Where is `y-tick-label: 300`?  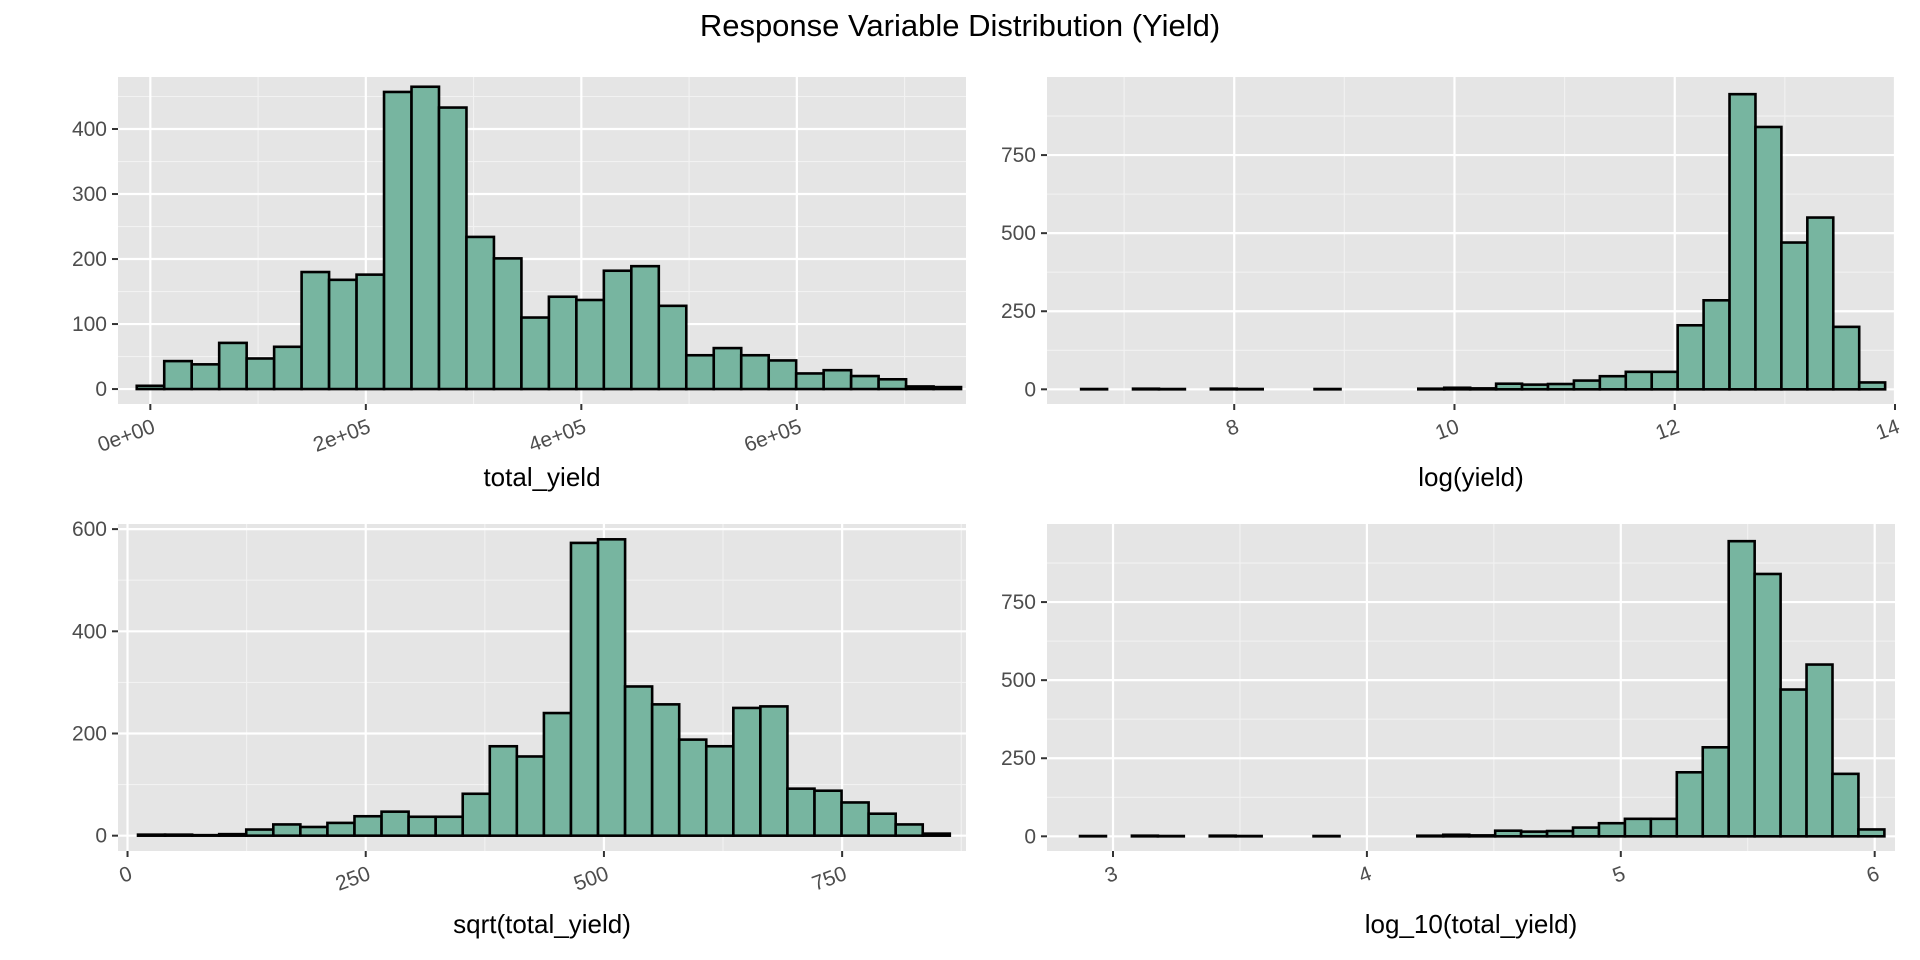
y-tick-label: 300 is located at coordinates (89, 194).